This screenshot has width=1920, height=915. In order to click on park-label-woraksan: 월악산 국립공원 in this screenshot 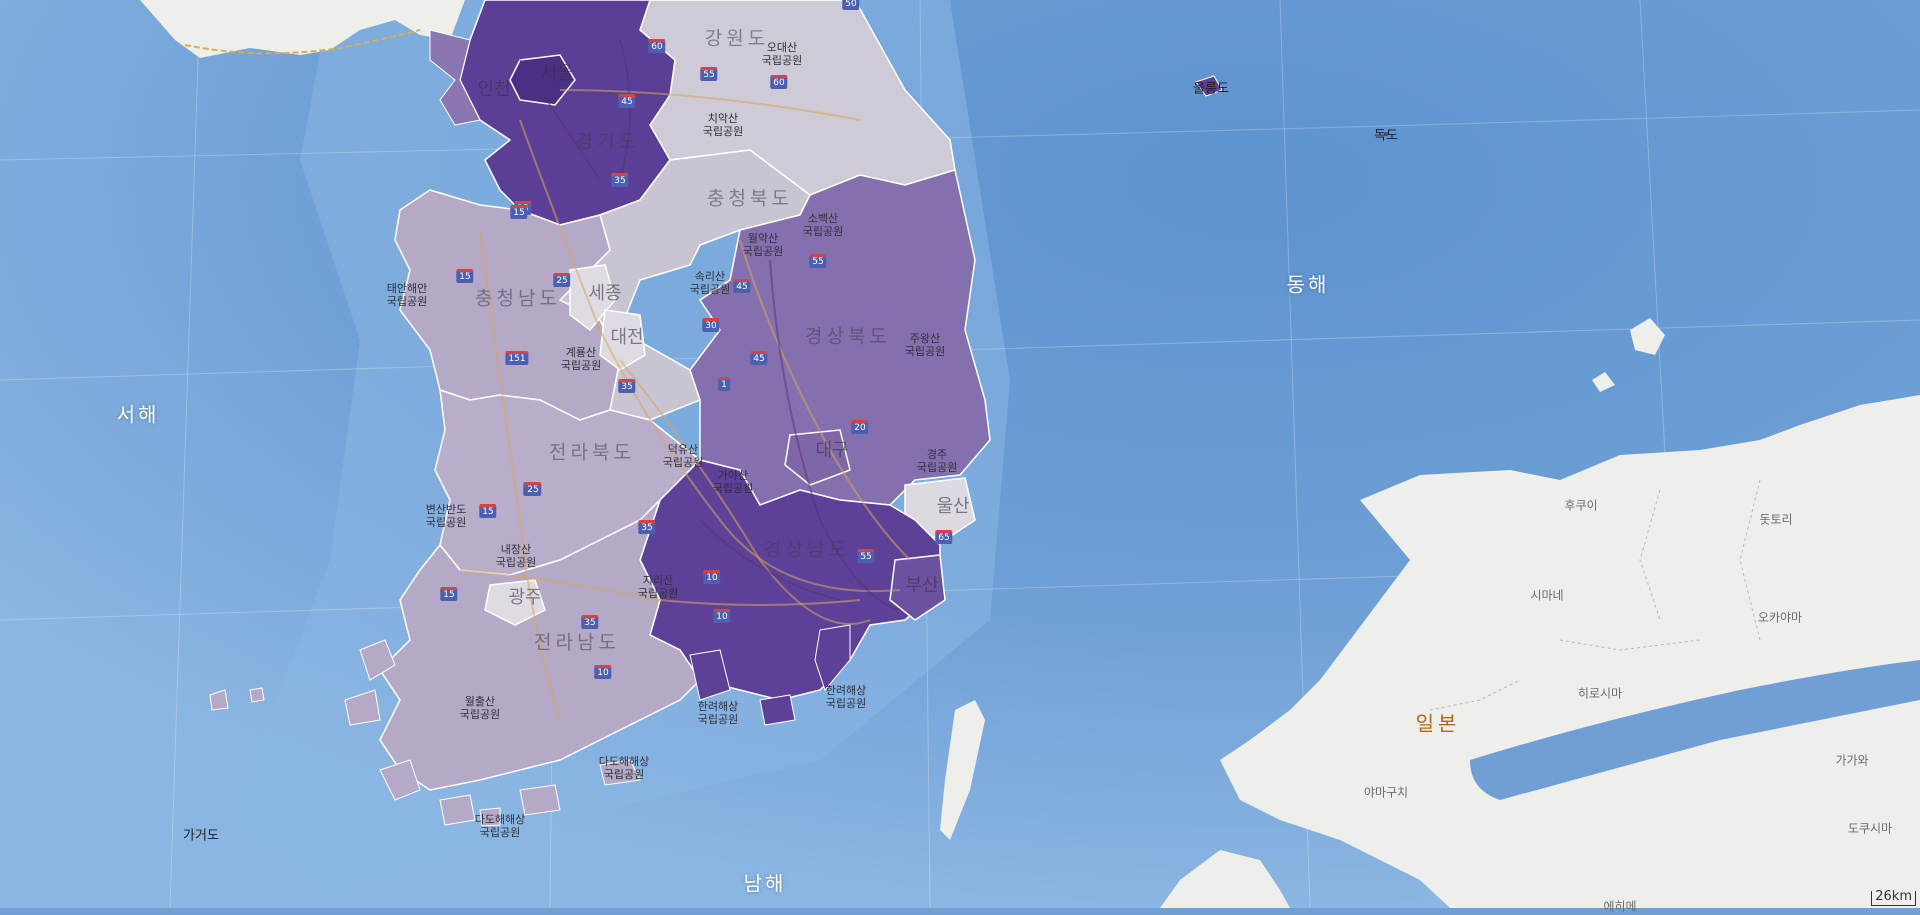, I will do `click(763, 245)`.